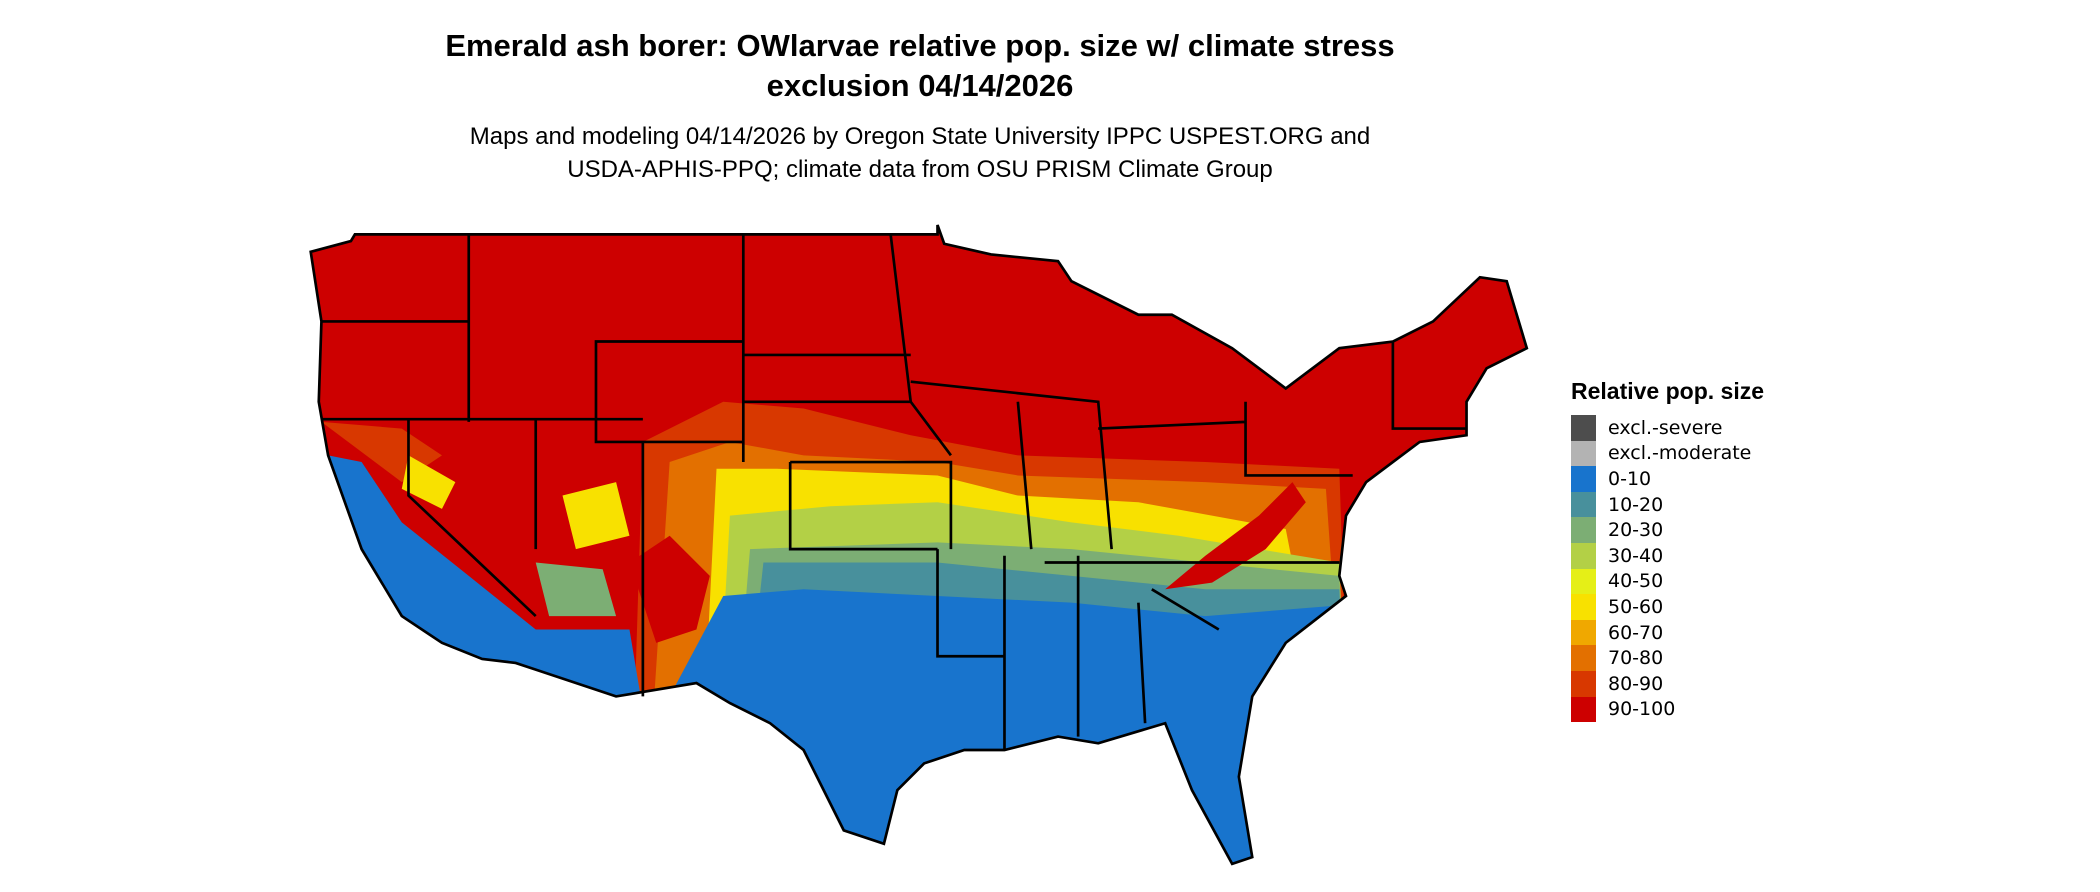 The image size is (2100, 892). I want to click on legend-item: 0-10, so click(1667, 479).